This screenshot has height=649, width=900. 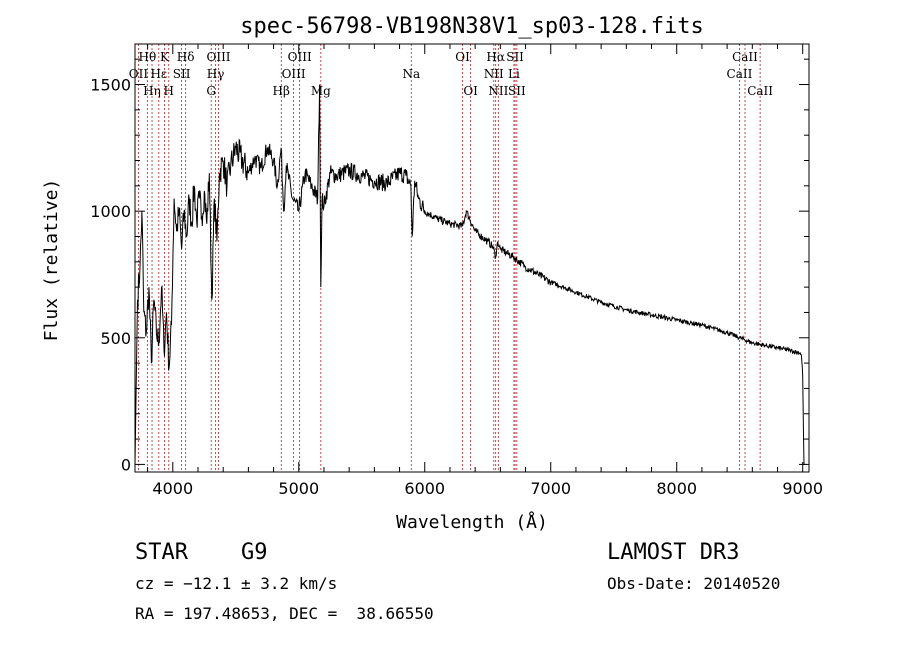 I want to click on line-label-23: SII, so click(x=517, y=91).